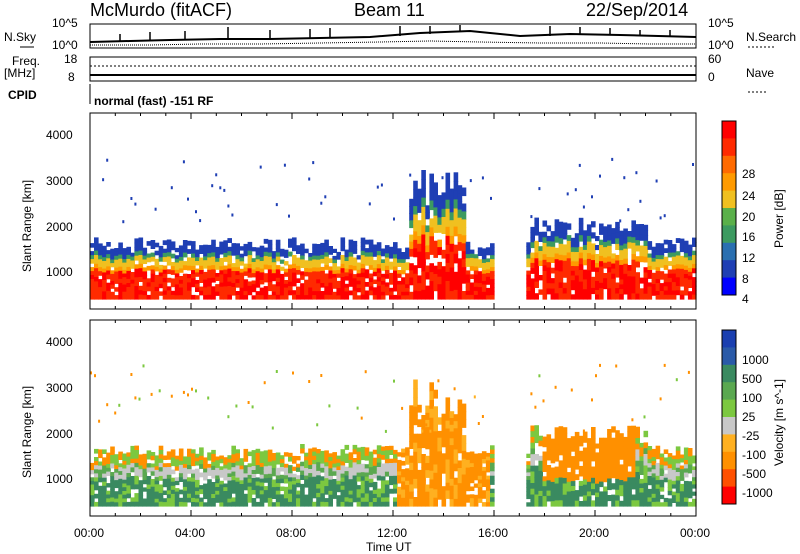 Image resolution: width=800 pixels, height=554 pixels. Describe the element at coordinates (729, 130) in the screenshot. I see `power-colorbar-swatch` at that location.